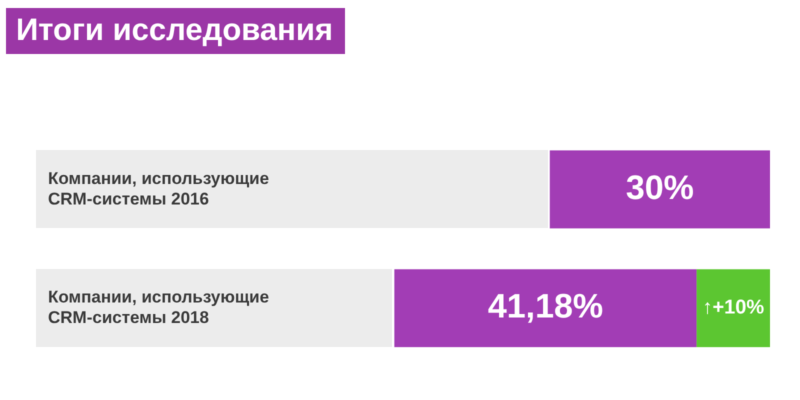  Describe the element at coordinates (660, 187) in the screenshot. I see `data-label: 30%` at that location.